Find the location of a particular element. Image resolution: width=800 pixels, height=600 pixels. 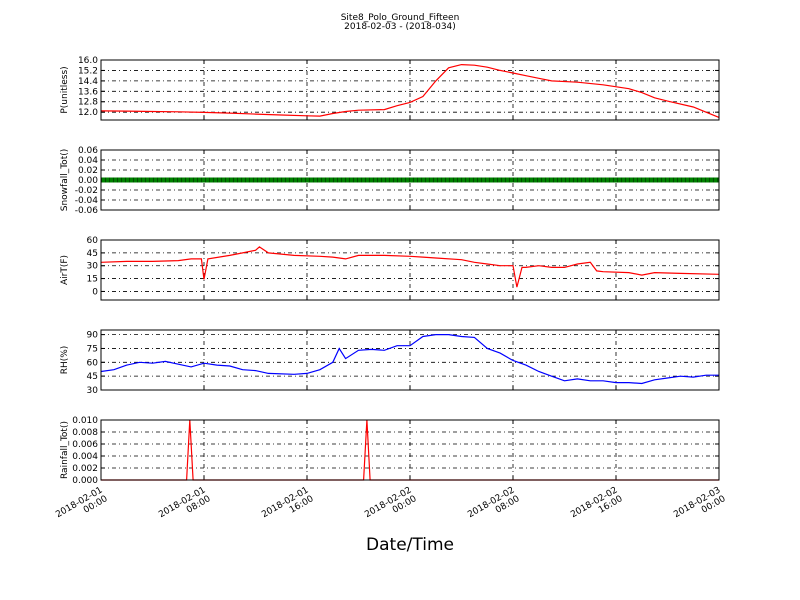

y-tick-label: 0.06 is located at coordinates (88, 151).